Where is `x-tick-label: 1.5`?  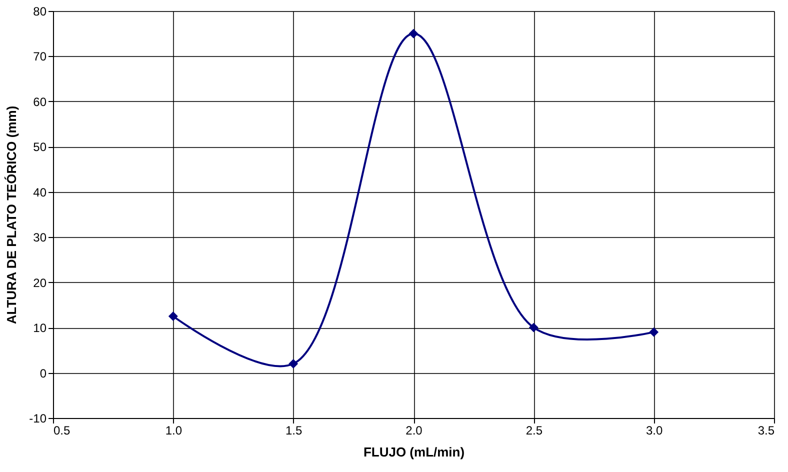
x-tick-label: 1.5 is located at coordinates (293, 431).